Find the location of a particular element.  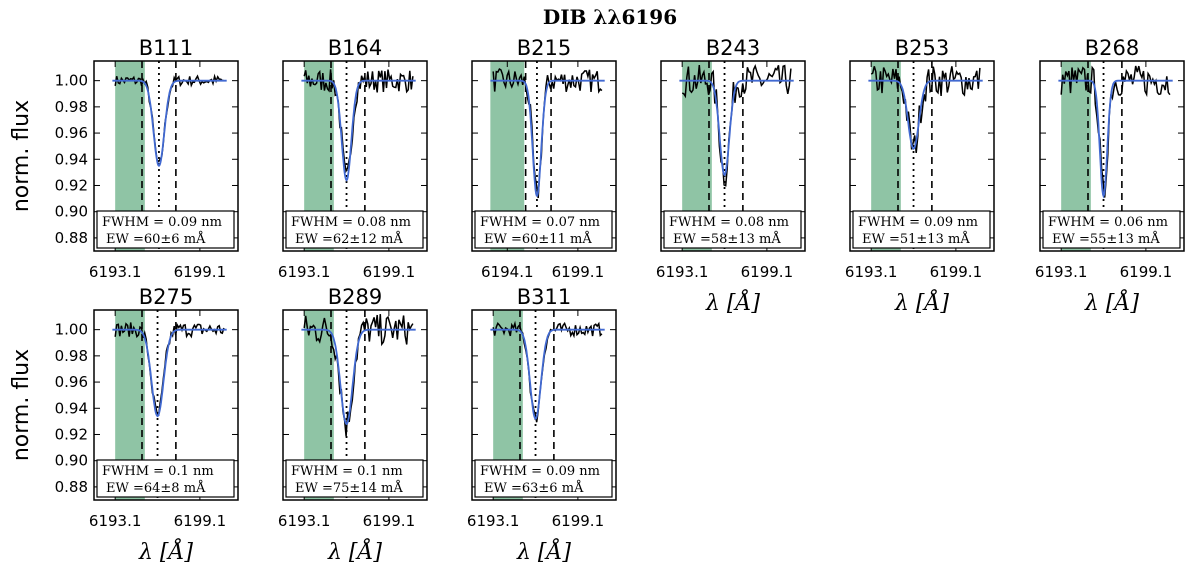

ew-label: EW =62±12 mÅ is located at coordinates (349, 239).